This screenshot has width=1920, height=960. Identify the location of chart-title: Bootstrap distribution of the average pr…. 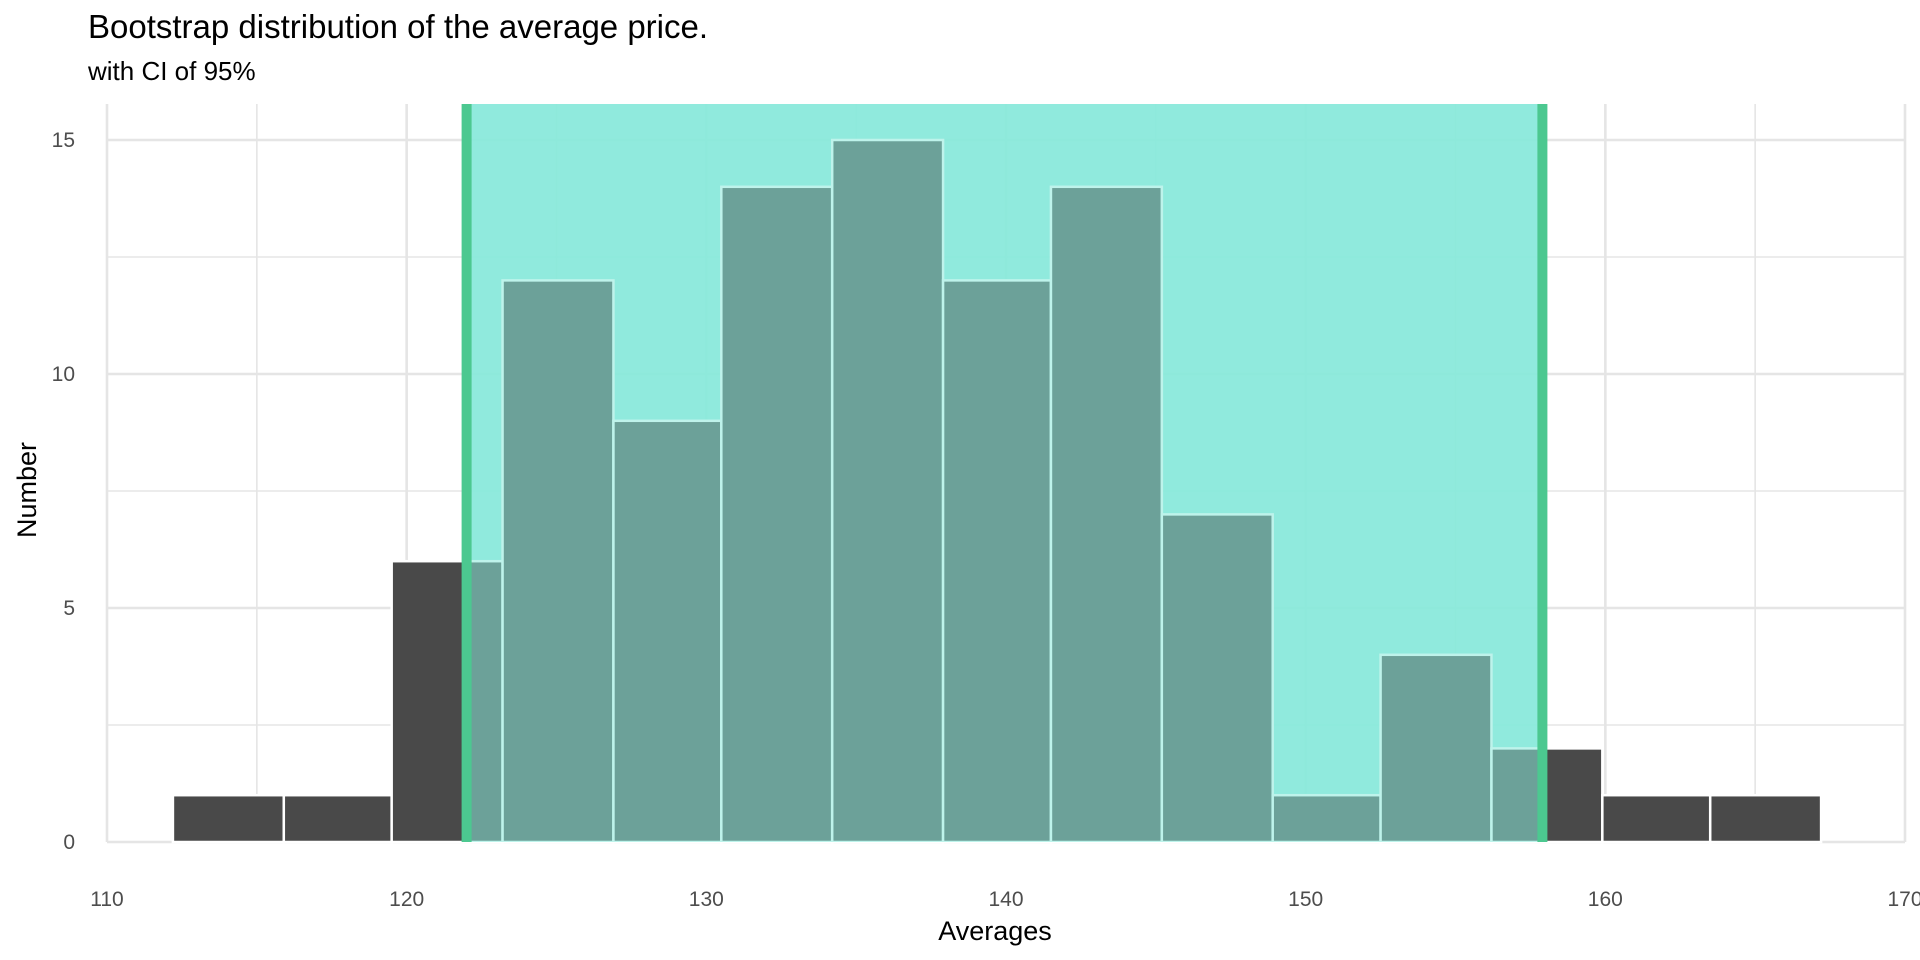
(398, 26).